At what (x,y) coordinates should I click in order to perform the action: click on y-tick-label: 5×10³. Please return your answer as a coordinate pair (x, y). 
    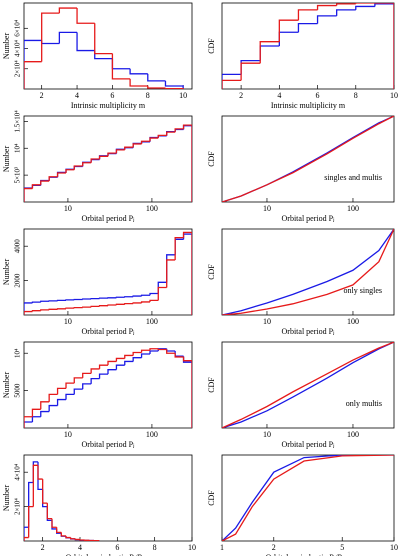
    Looking at the image, I should click on (18, 175).